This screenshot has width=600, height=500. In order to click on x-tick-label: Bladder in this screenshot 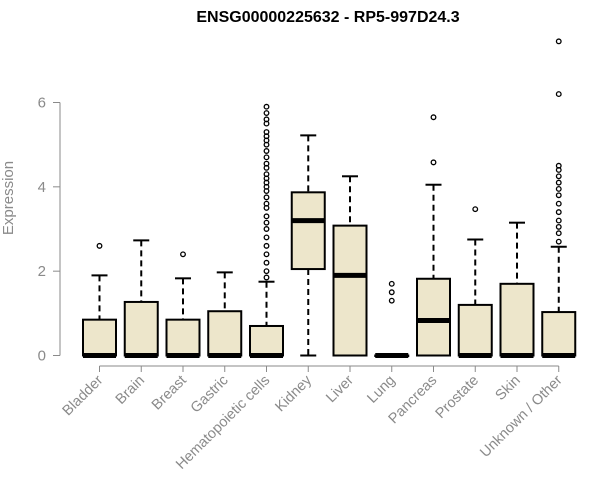, I will do `click(83, 395)`.